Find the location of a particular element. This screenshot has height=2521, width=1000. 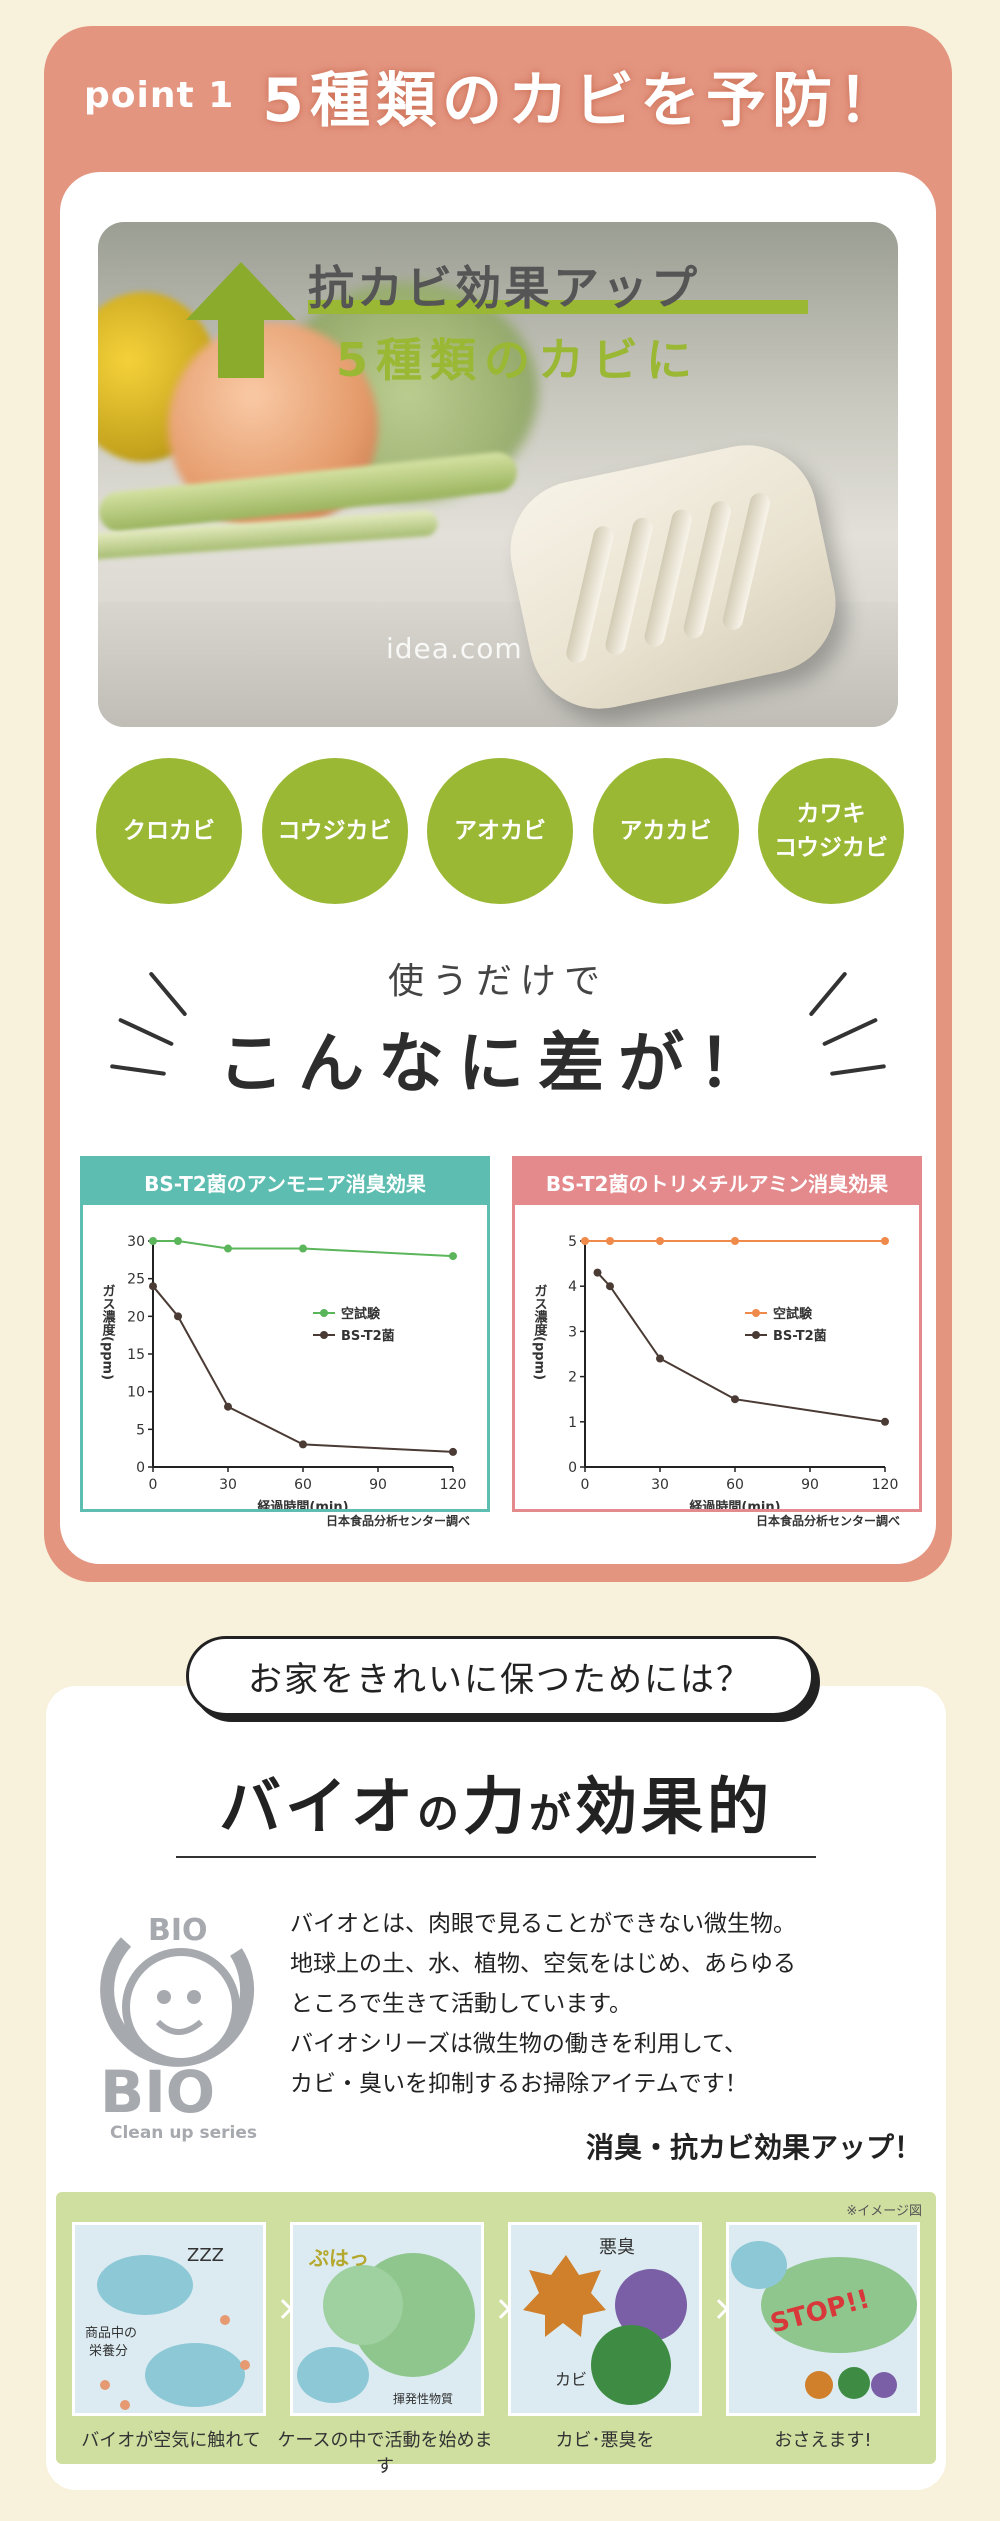

bio-section-title: バイオの力が効果的 is located at coordinates (496, 1801).